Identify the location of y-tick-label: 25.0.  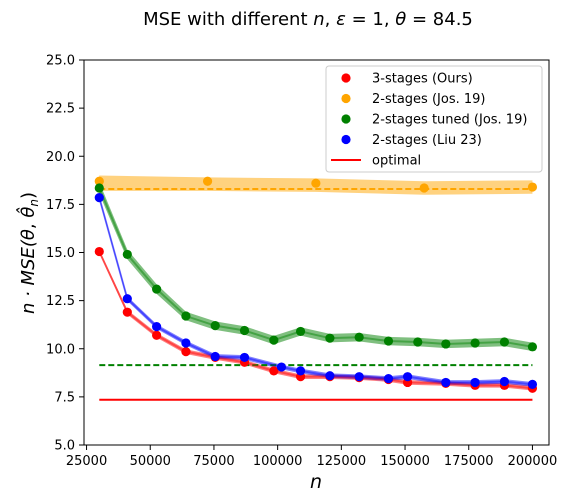
(60, 61).